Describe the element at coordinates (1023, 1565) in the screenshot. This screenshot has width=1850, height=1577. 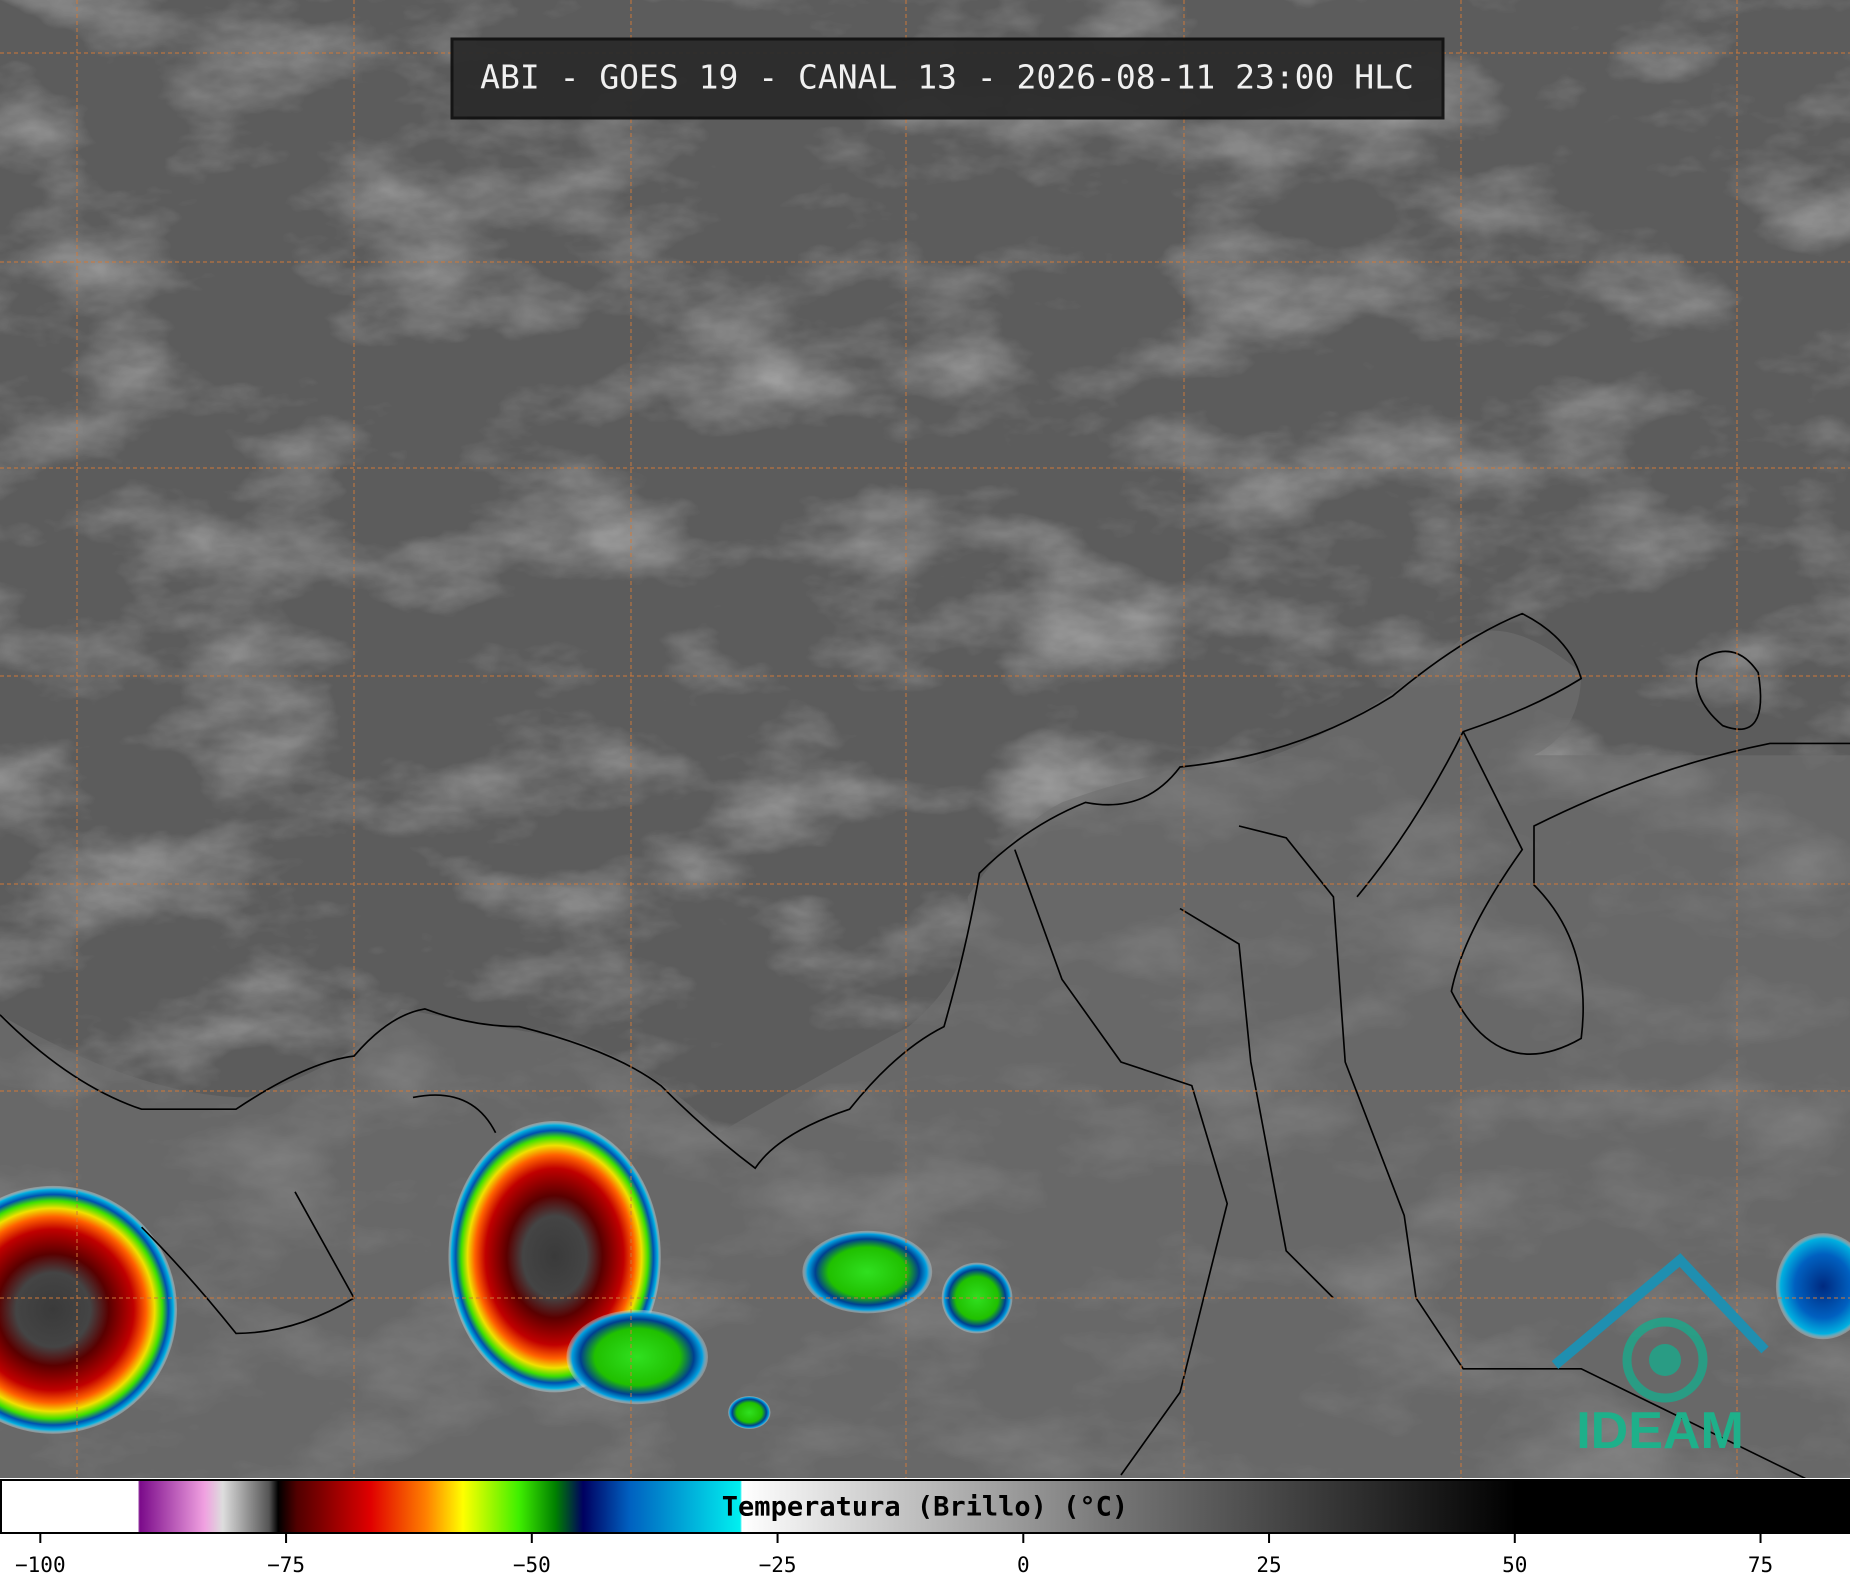
I see `tick-label: 0` at that location.